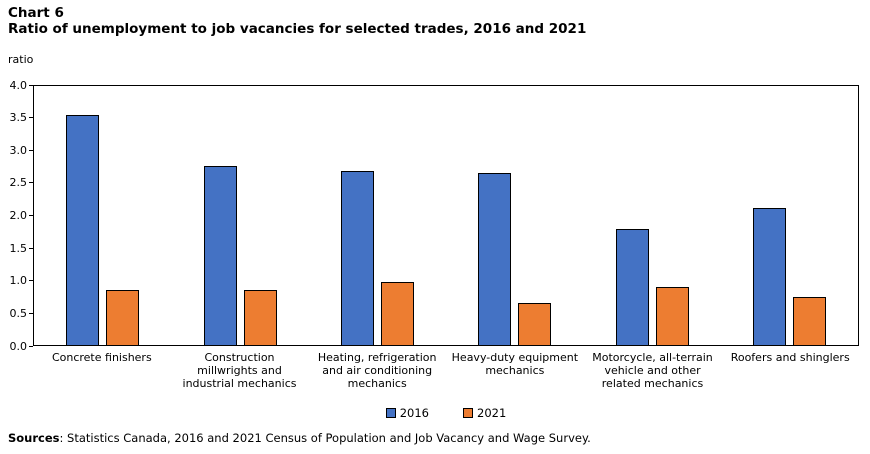 The image size is (870, 454). What do you see at coordinates (18, 313) in the screenshot?
I see `y-tick-label-0.5: 0.5` at bounding box center [18, 313].